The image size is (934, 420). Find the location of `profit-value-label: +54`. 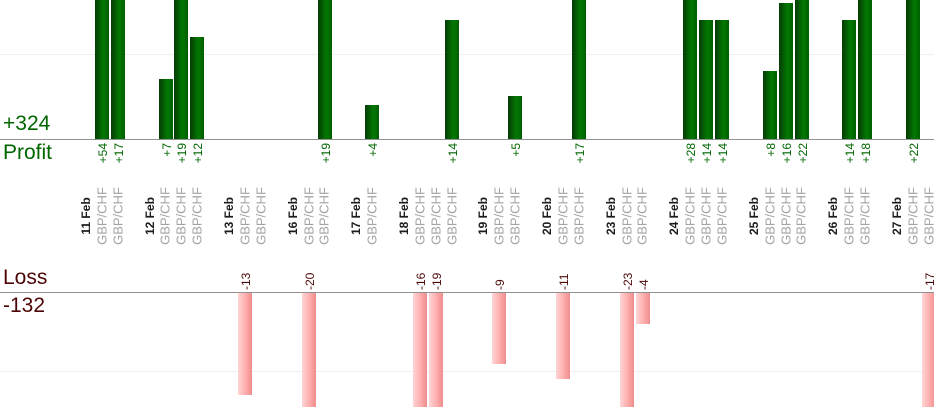

profit-value-label: +54 is located at coordinates (103, 153).